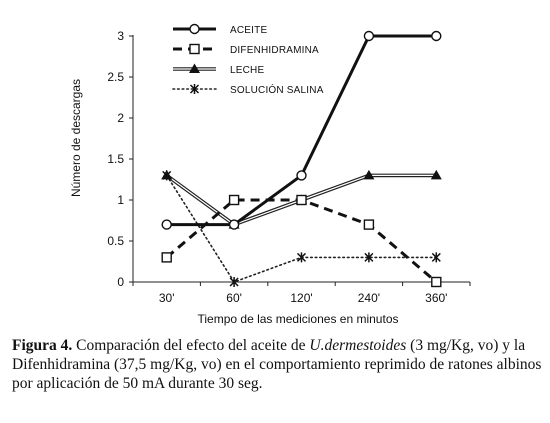 The image size is (550, 423). Describe the element at coordinates (298, 319) in the screenshot. I see `x-axis-title: Tiempo de las mediciones en minutos` at that location.